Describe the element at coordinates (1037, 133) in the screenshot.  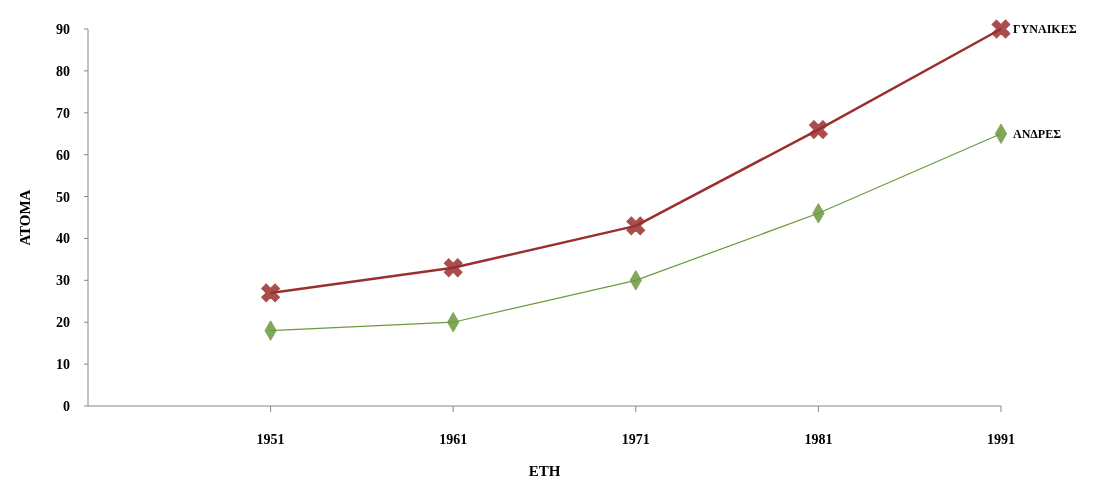
I see `series-label: ΑΝΔΡΕΣ` at that location.